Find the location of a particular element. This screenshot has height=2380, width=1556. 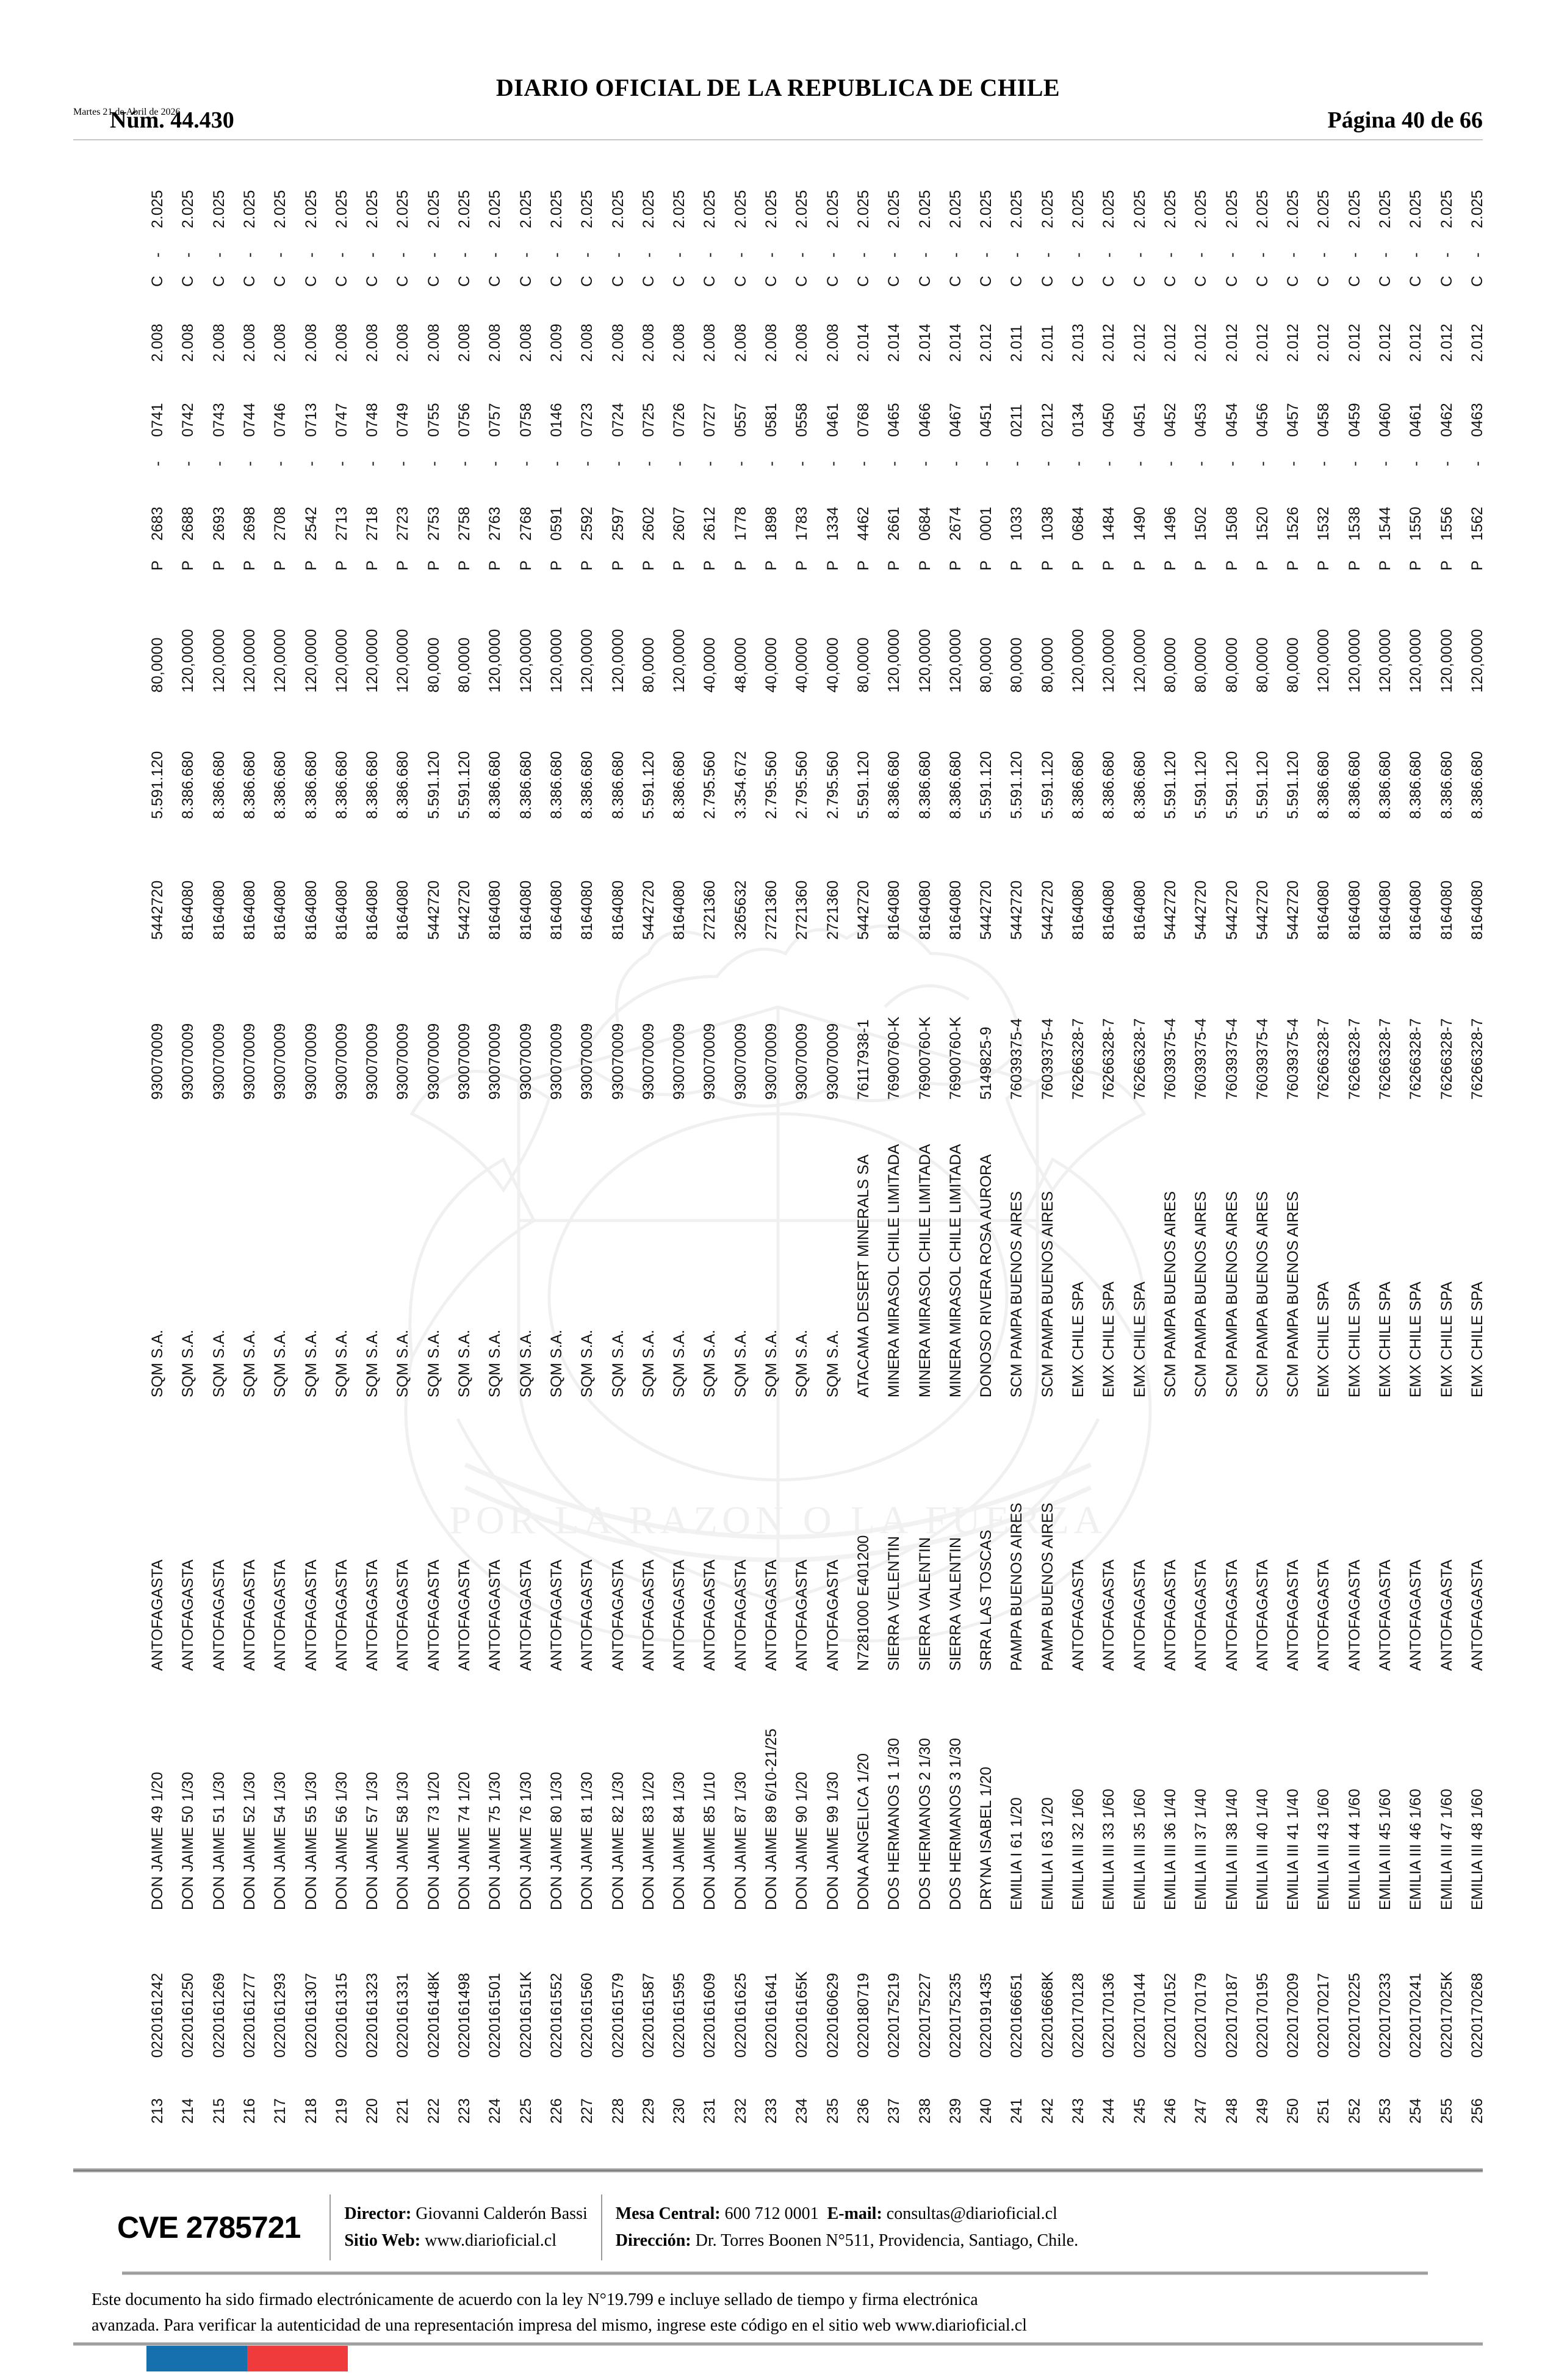

folio-year: 2.011 is located at coordinates (1048, 343).